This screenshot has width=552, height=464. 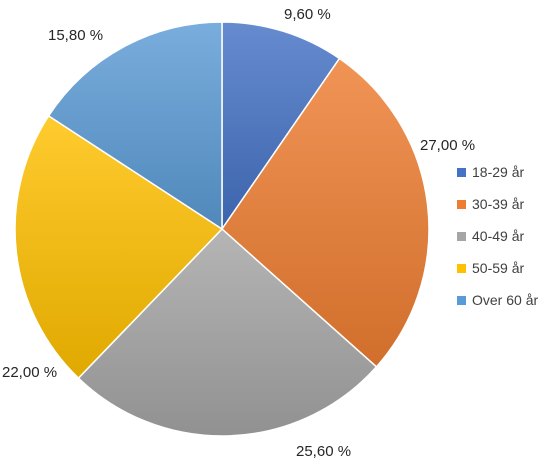 What do you see at coordinates (505, 300) in the screenshot?
I see `legend-label-over-60: Over 60 år` at bounding box center [505, 300].